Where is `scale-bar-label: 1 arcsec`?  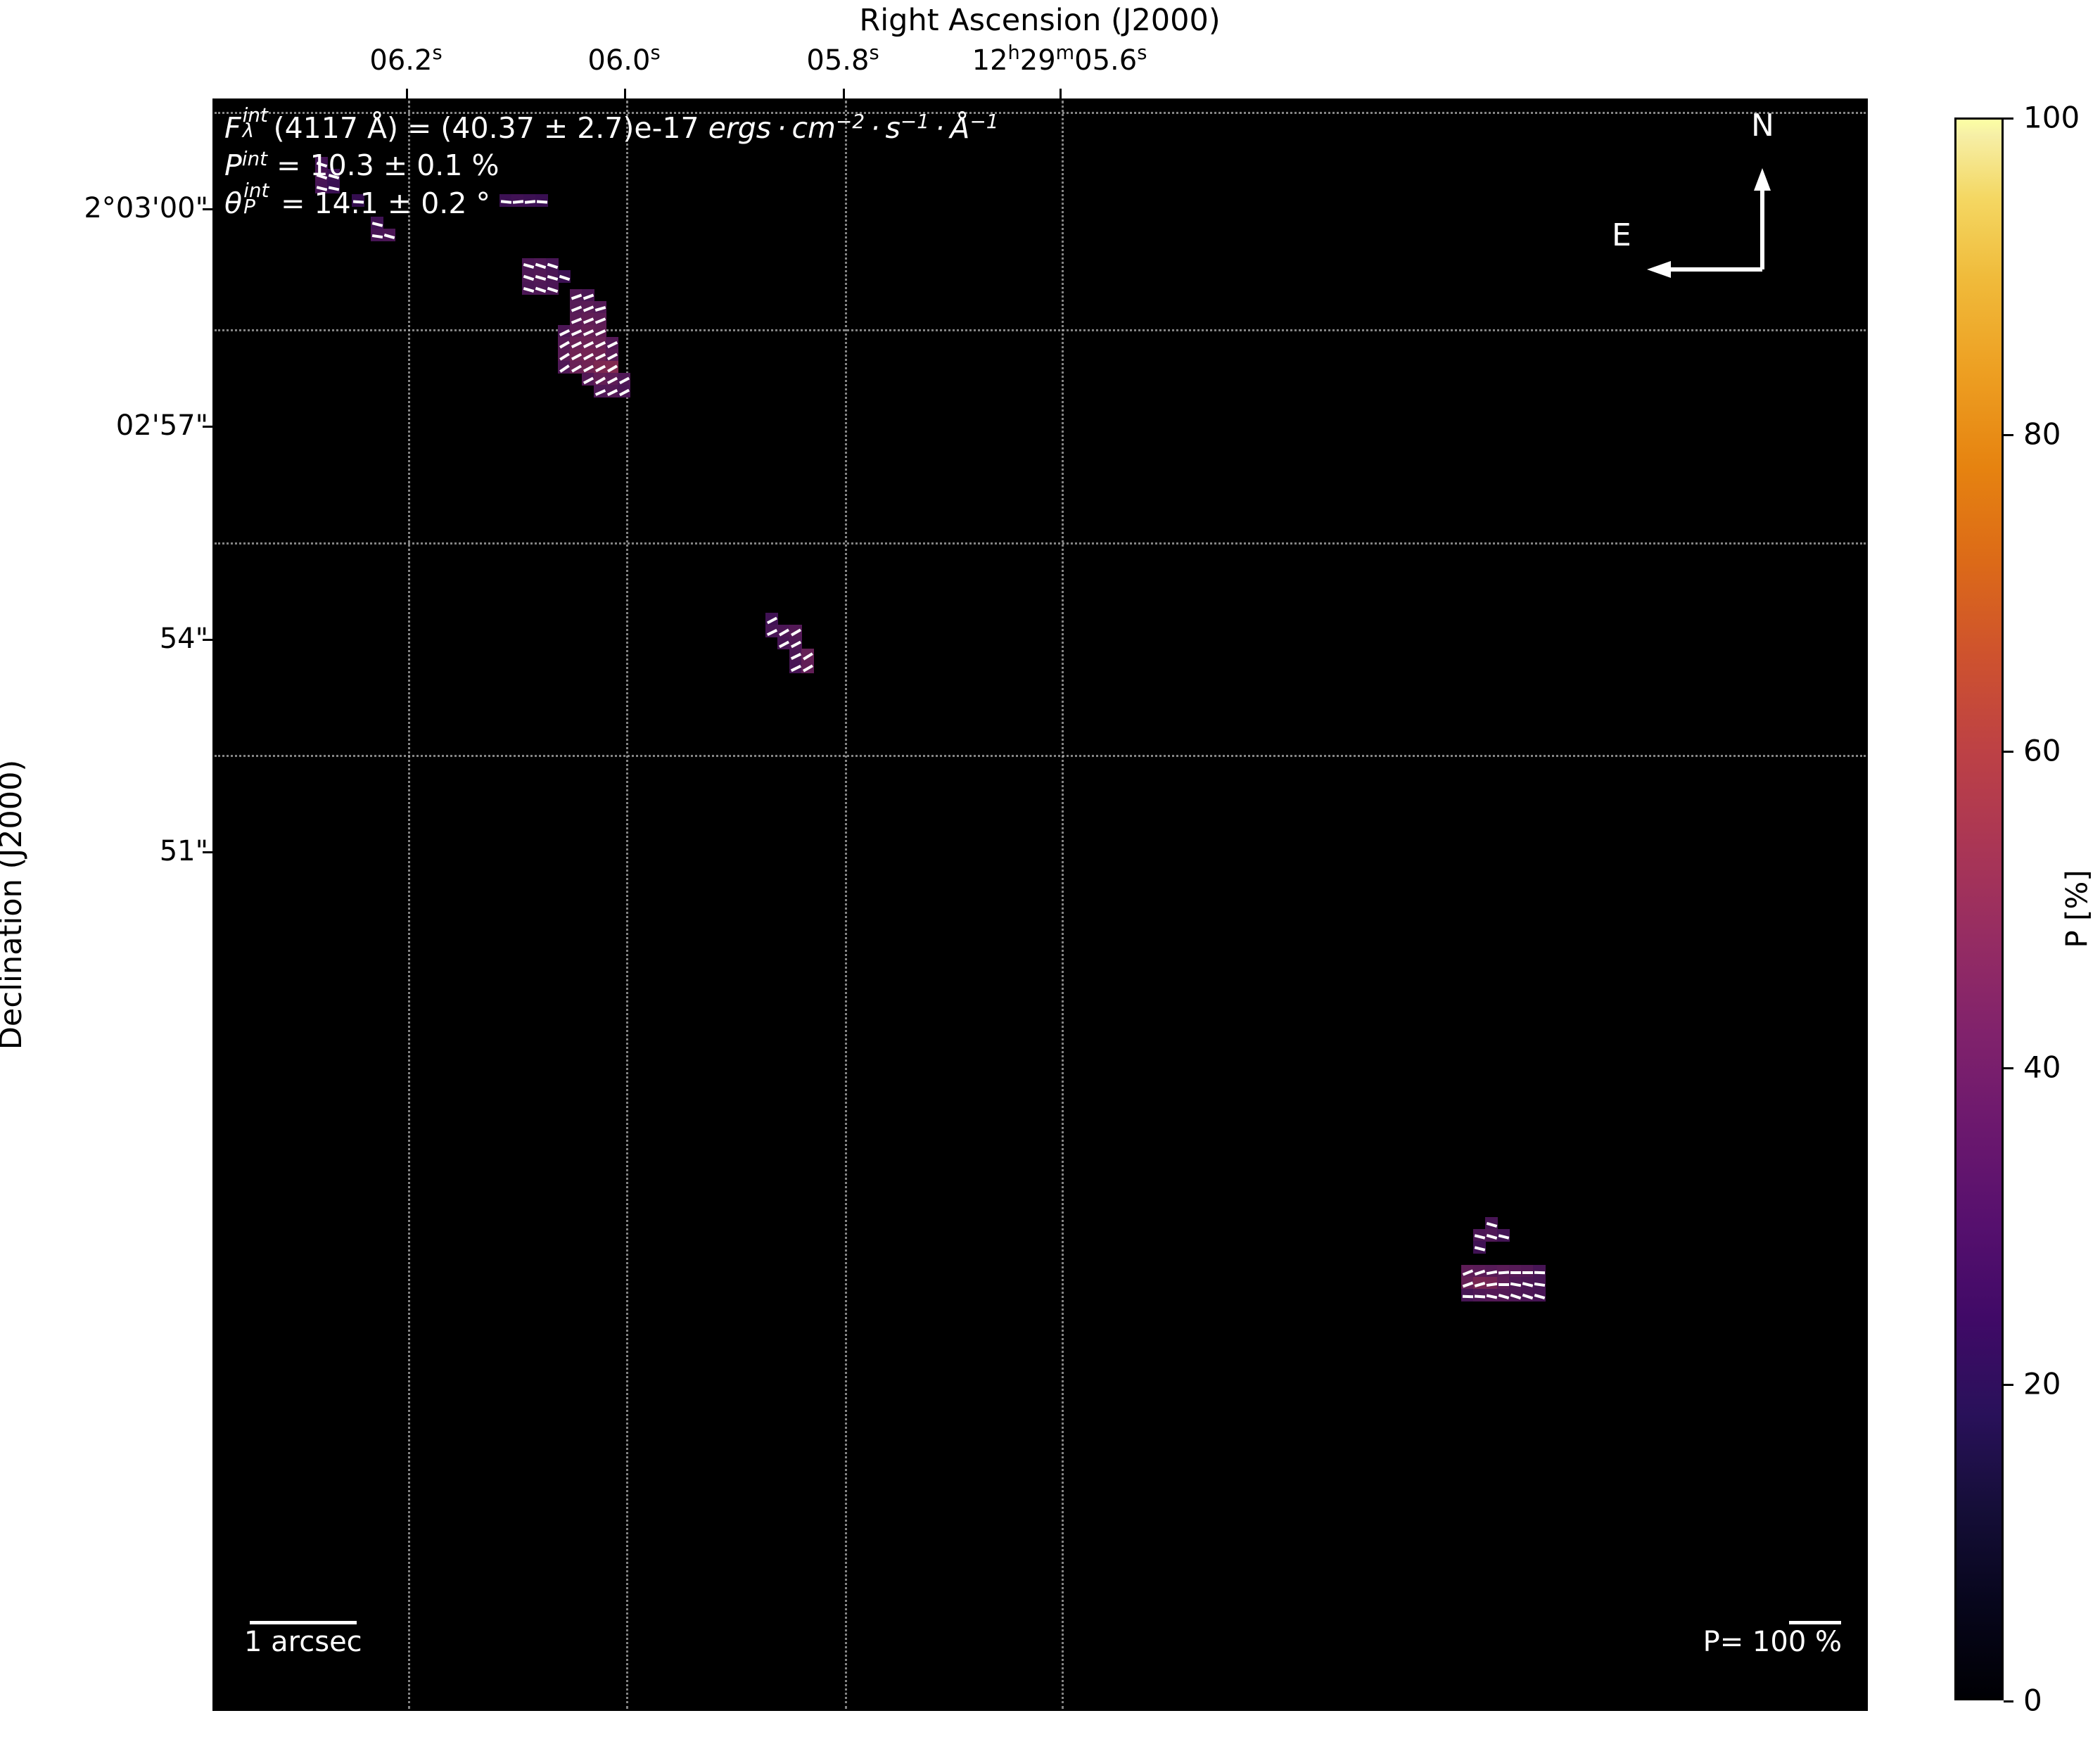
scale-bar-label: 1 arcsec is located at coordinates (303, 1642).